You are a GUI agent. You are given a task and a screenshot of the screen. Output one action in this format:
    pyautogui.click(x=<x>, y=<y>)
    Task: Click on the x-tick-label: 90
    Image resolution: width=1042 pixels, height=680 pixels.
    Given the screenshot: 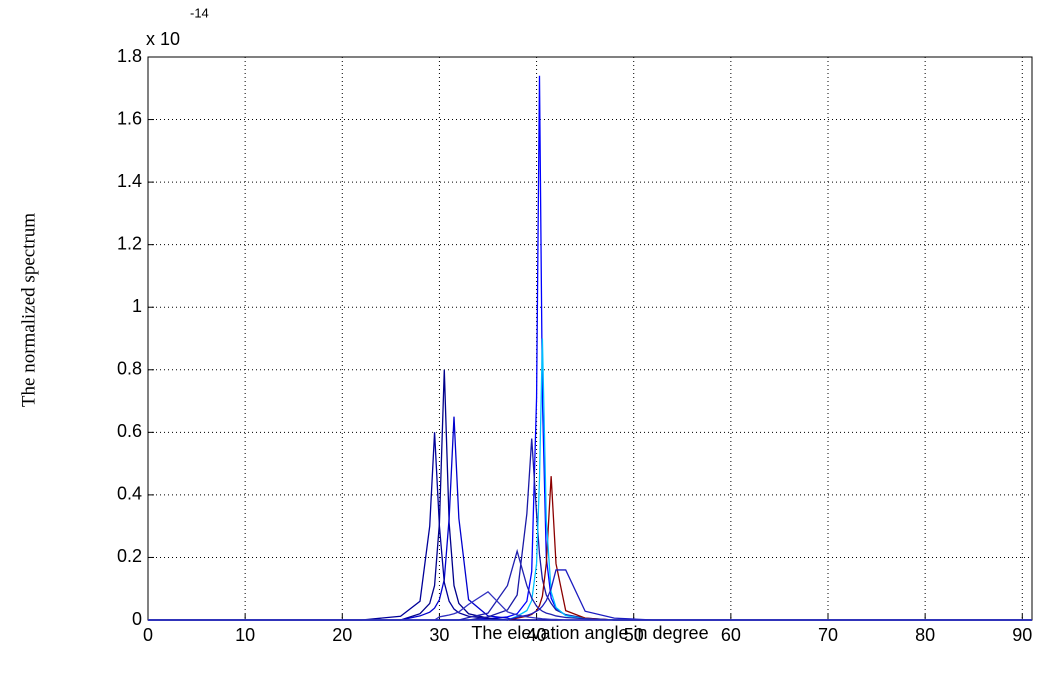 What is the action you would take?
    pyautogui.click(x=1022, y=635)
    